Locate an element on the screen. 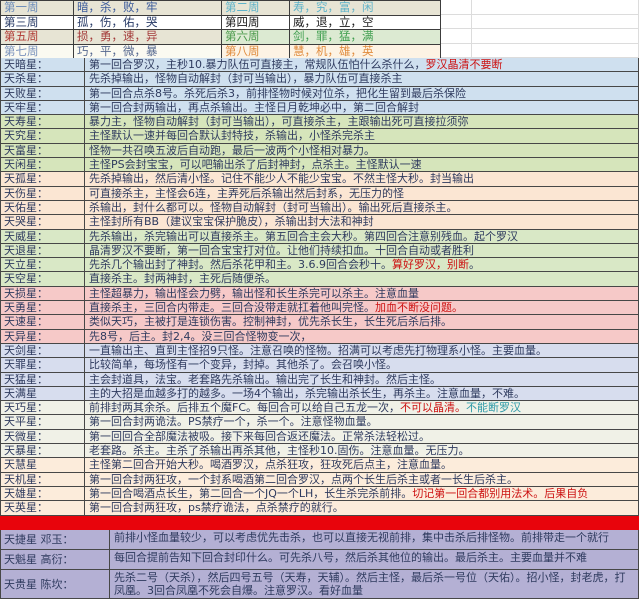 This screenshot has width=639, height=599. star-name-cell: 天英星： is located at coordinates (42, 508).